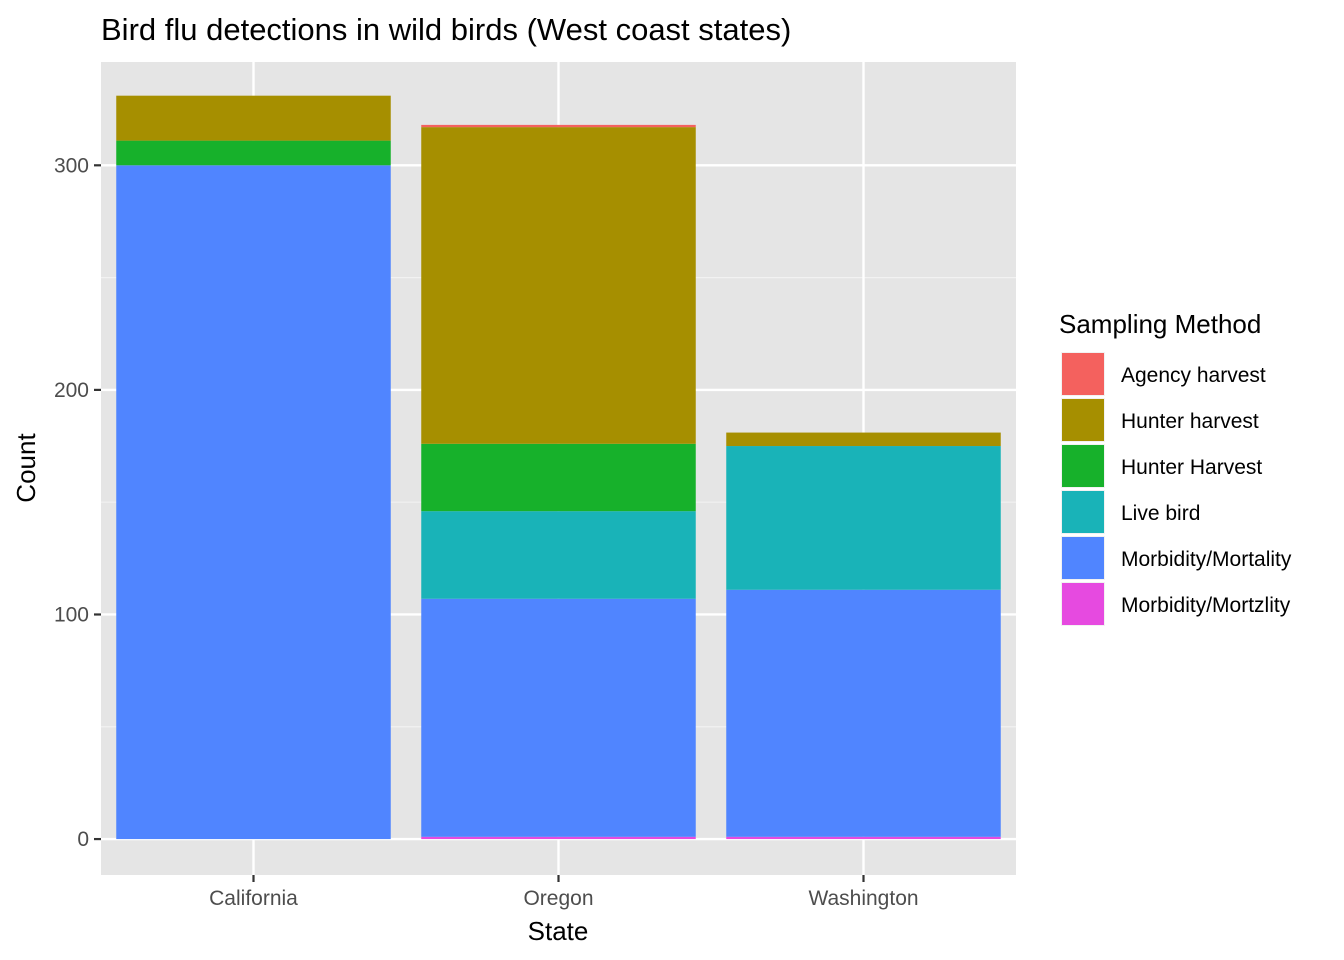 The width and height of the screenshot is (1344, 960). What do you see at coordinates (1193, 375) in the screenshot?
I see `legend-label: Agency harvest` at bounding box center [1193, 375].